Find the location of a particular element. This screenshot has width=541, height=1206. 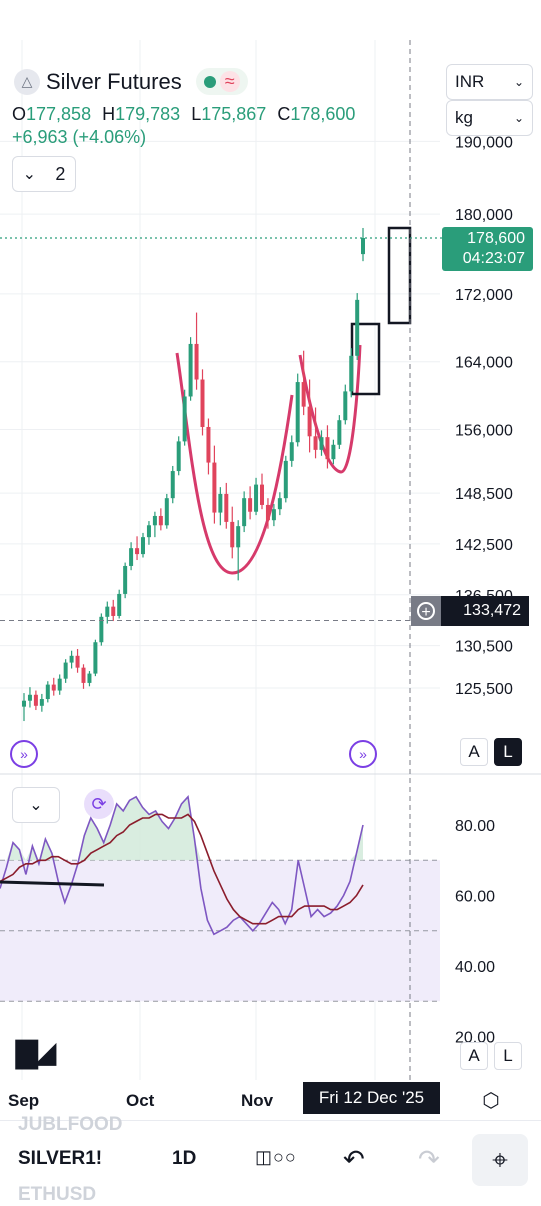

chevron-down-icon: ⌄ is located at coordinates (518, 82).